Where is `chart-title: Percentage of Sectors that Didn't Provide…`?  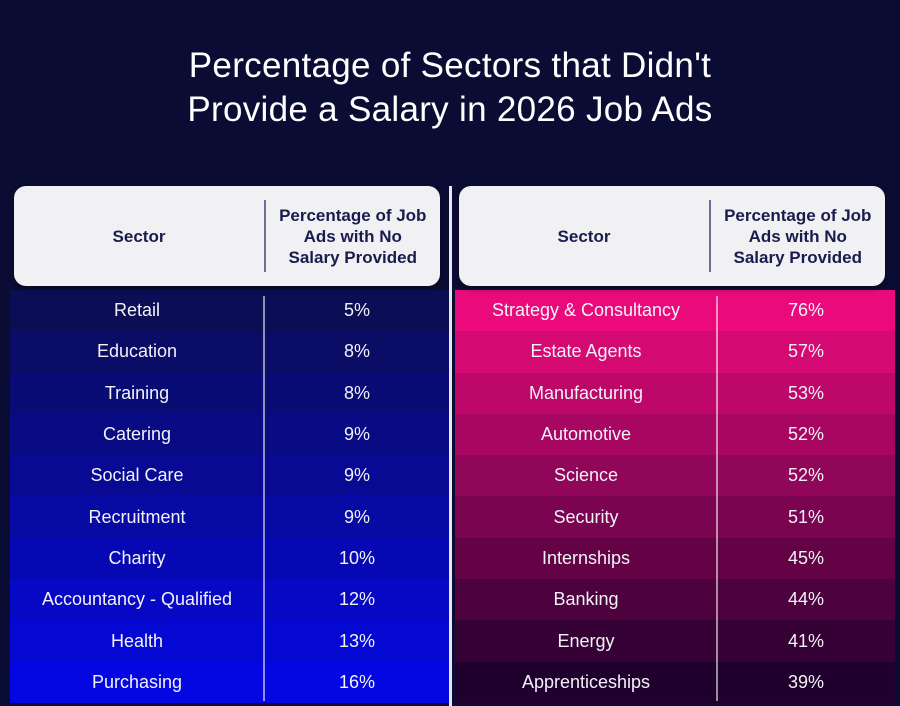
chart-title: Percentage of Sectors that Didn't Provide… is located at coordinates (450, 87).